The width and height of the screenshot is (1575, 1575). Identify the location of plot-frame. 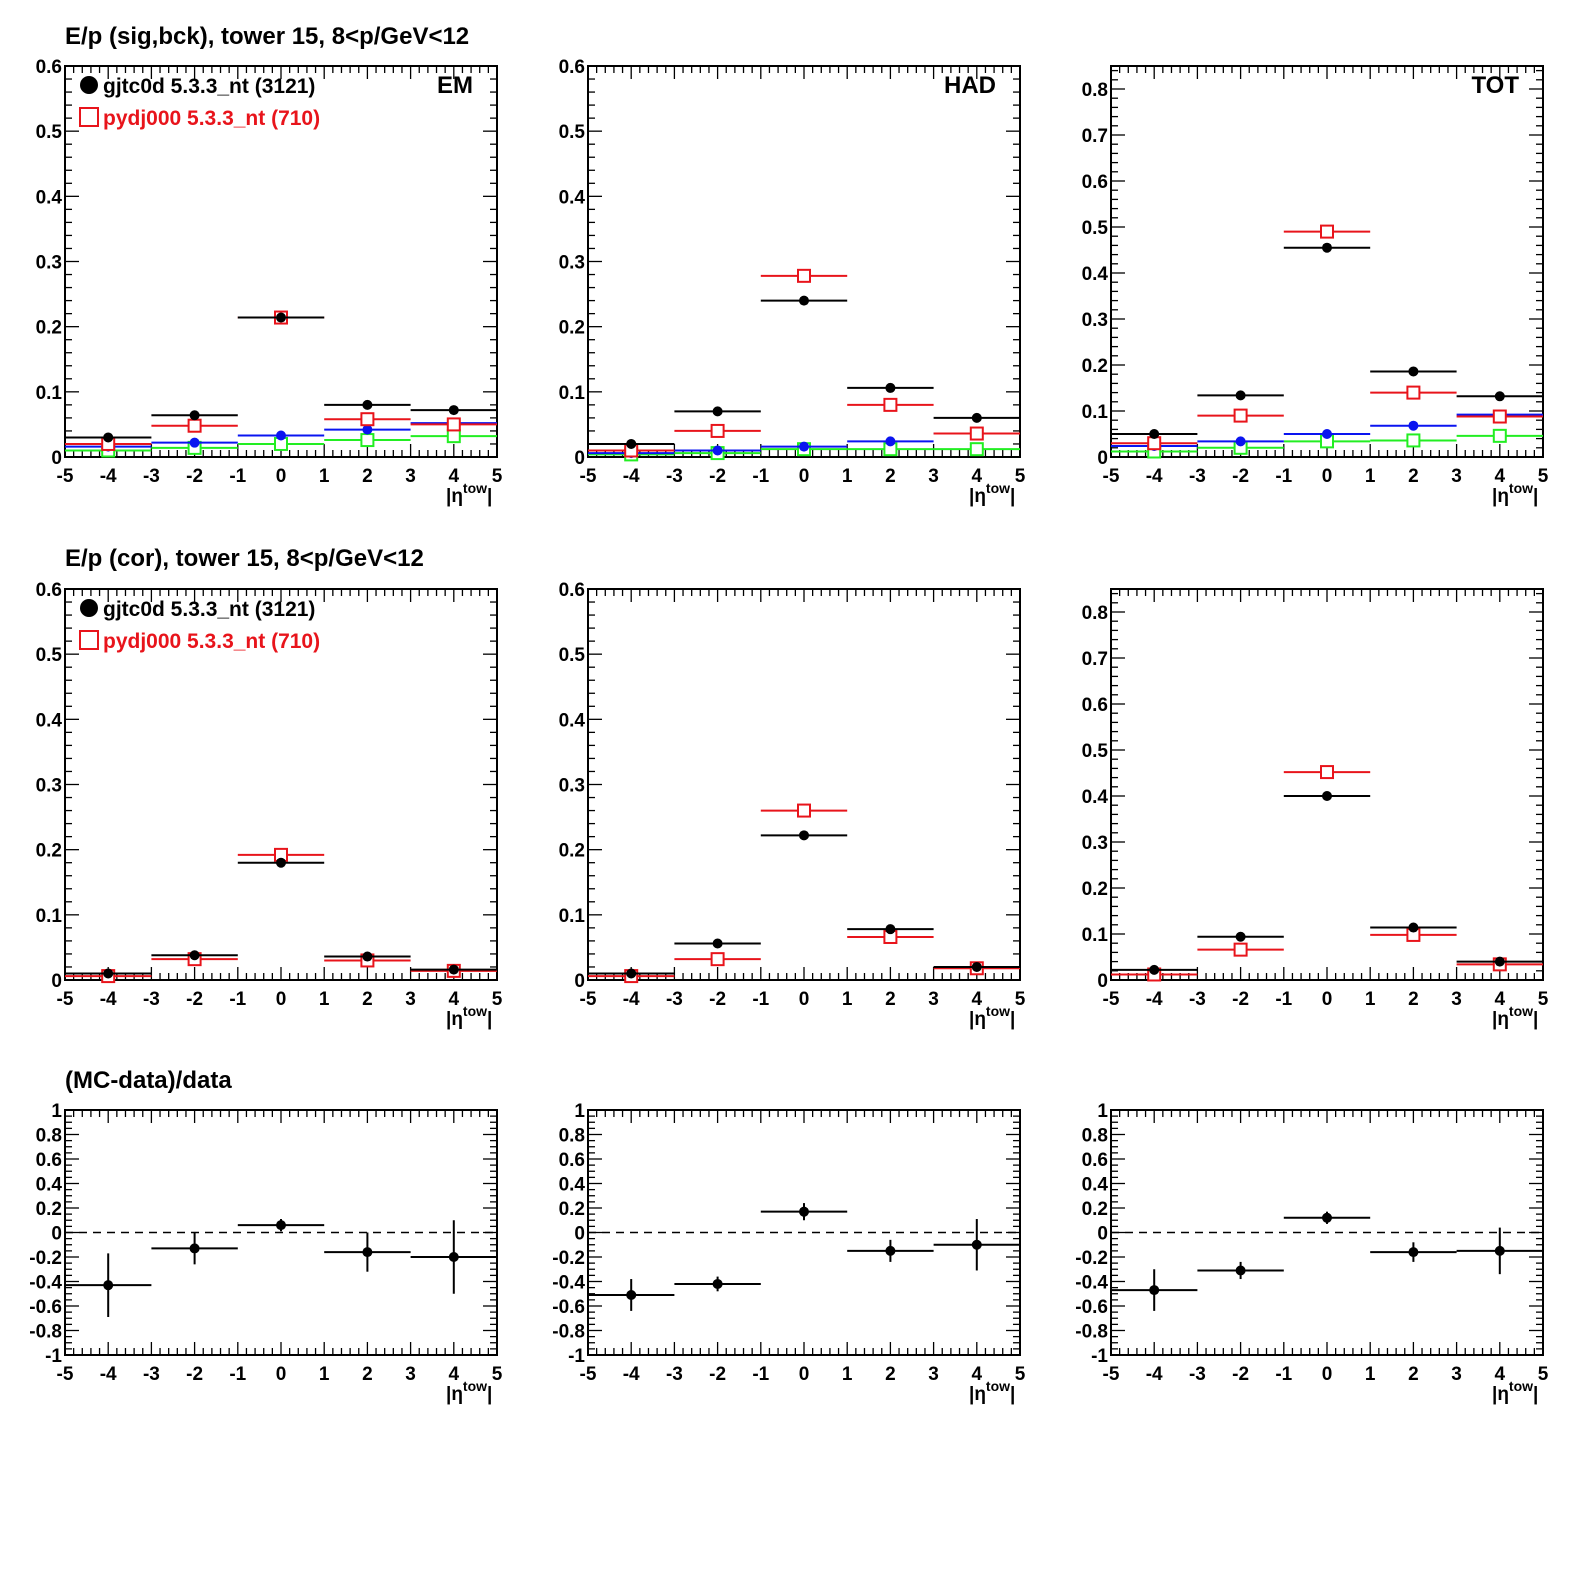
(1327, 784).